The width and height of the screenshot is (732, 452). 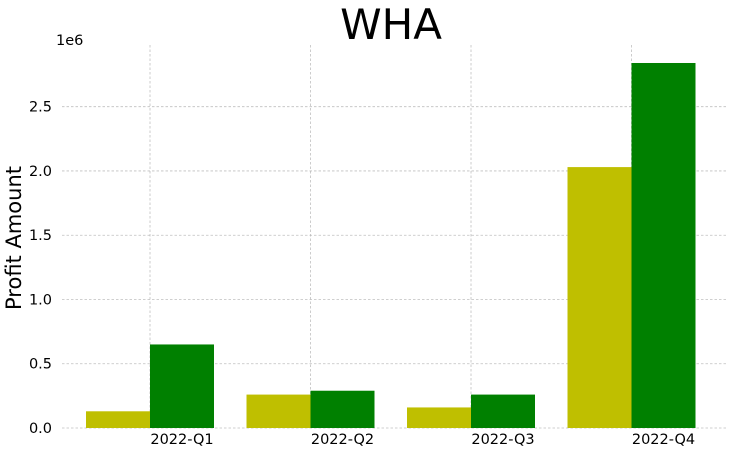 What do you see at coordinates (342, 440) in the screenshot?
I see `x-tick-label: 2022-Q2` at bounding box center [342, 440].